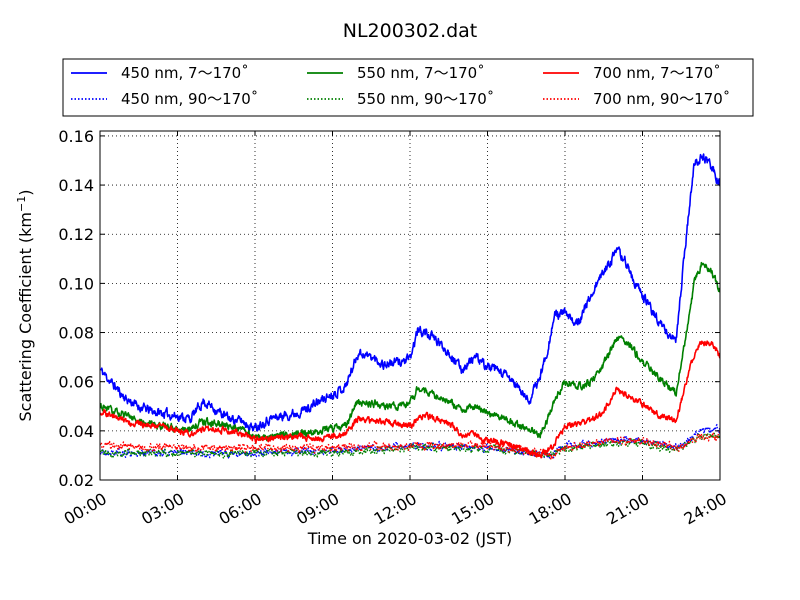  I want to click on y-tick-label: 0.10, so click(76, 283).